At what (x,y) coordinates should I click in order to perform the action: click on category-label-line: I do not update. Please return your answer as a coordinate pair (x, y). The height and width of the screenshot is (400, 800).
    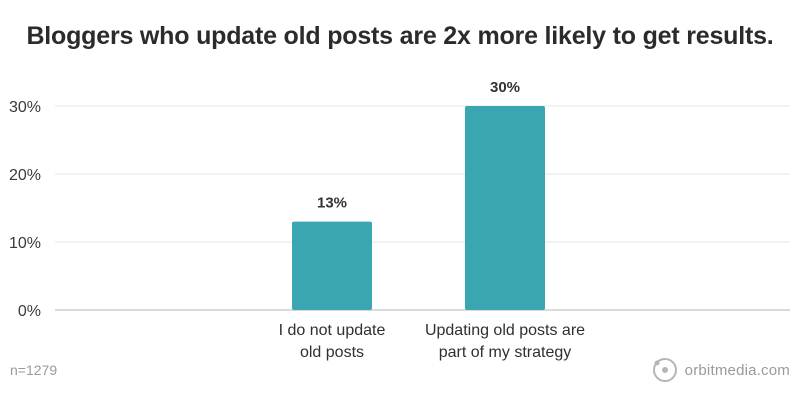
    Looking at the image, I should click on (332, 330).